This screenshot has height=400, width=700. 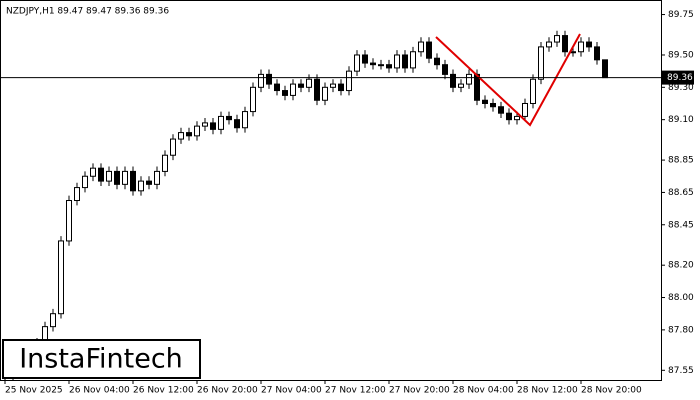 What do you see at coordinates (681, 298) in the screenshot?
I see `y-tick-label: 88.00` at bounding box center [681, 298].